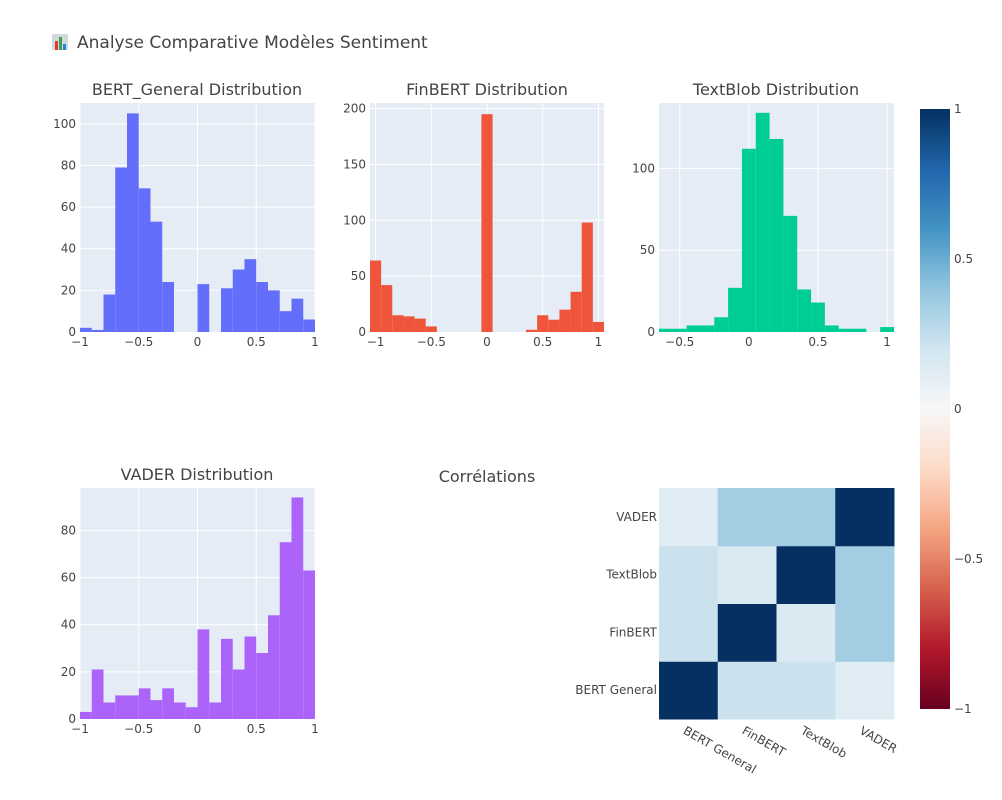 The height and width of the screenshot is (800, 1002). I want to click on colorbar-tick-label: −1, so click(963, 709).